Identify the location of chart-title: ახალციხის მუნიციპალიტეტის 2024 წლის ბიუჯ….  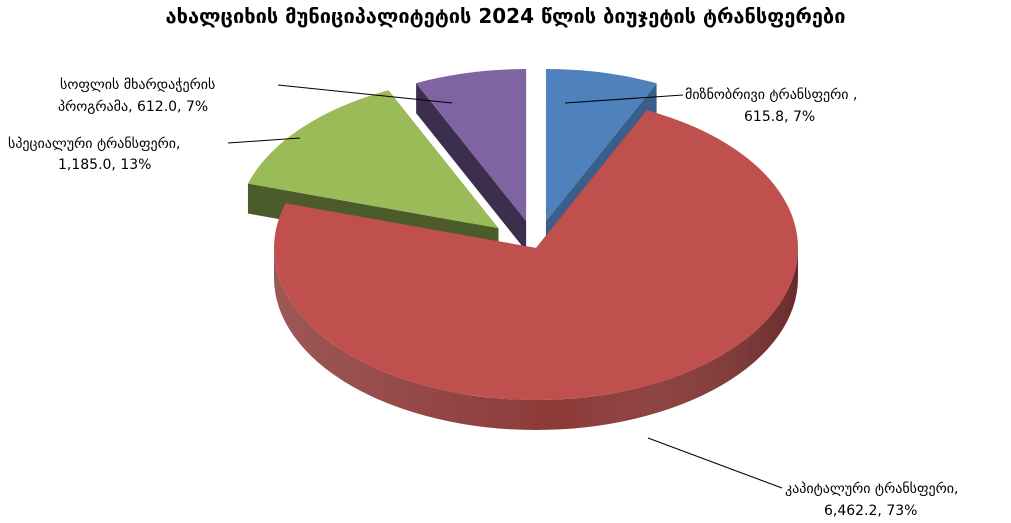
(505, 16).